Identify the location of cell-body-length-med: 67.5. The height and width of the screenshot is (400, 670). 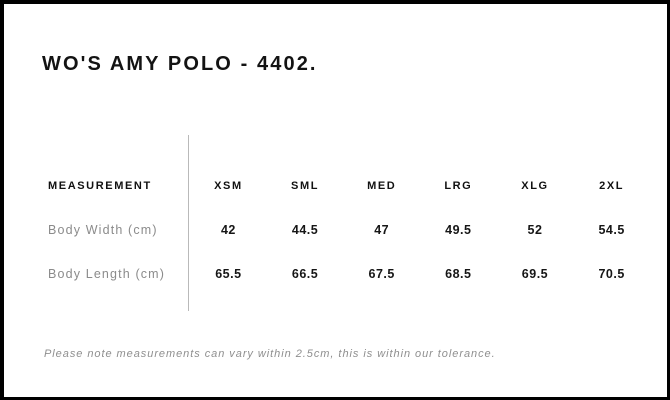
(381, 274).